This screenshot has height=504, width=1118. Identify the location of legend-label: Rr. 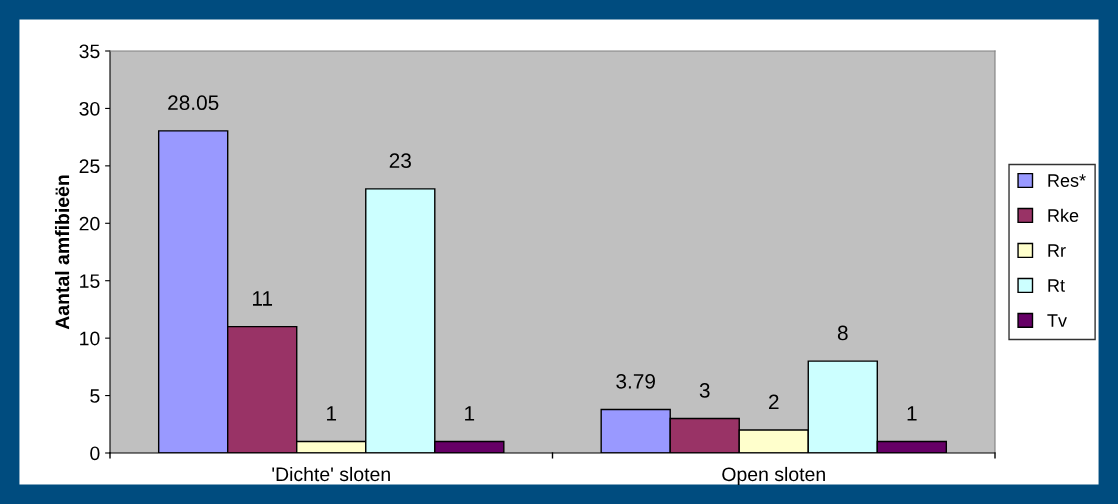
(1057, 250).